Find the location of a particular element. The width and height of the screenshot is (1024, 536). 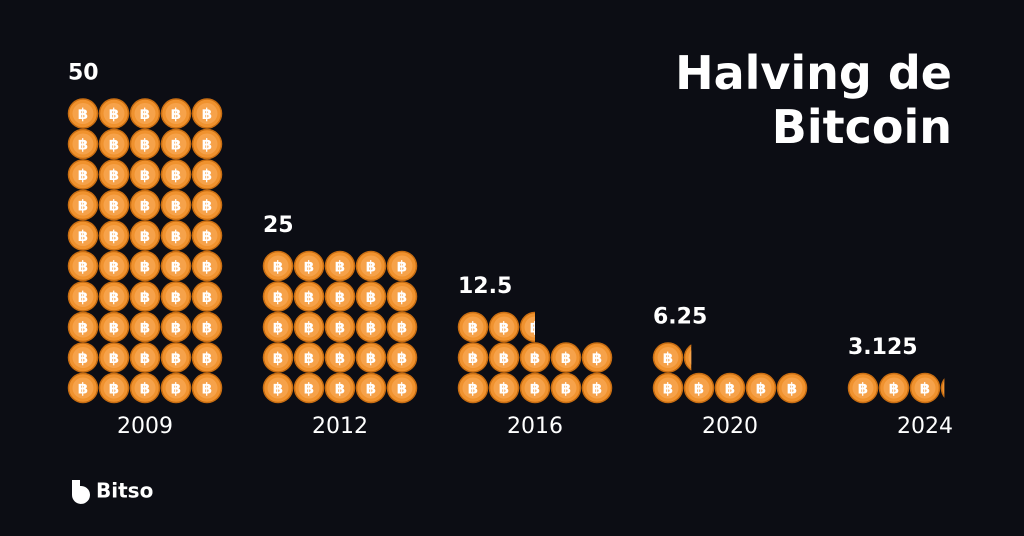

coin-stack: ฿฿฿฿฿฿฿฿฿฿฿฿฿ is located at coordinates (535, 357).